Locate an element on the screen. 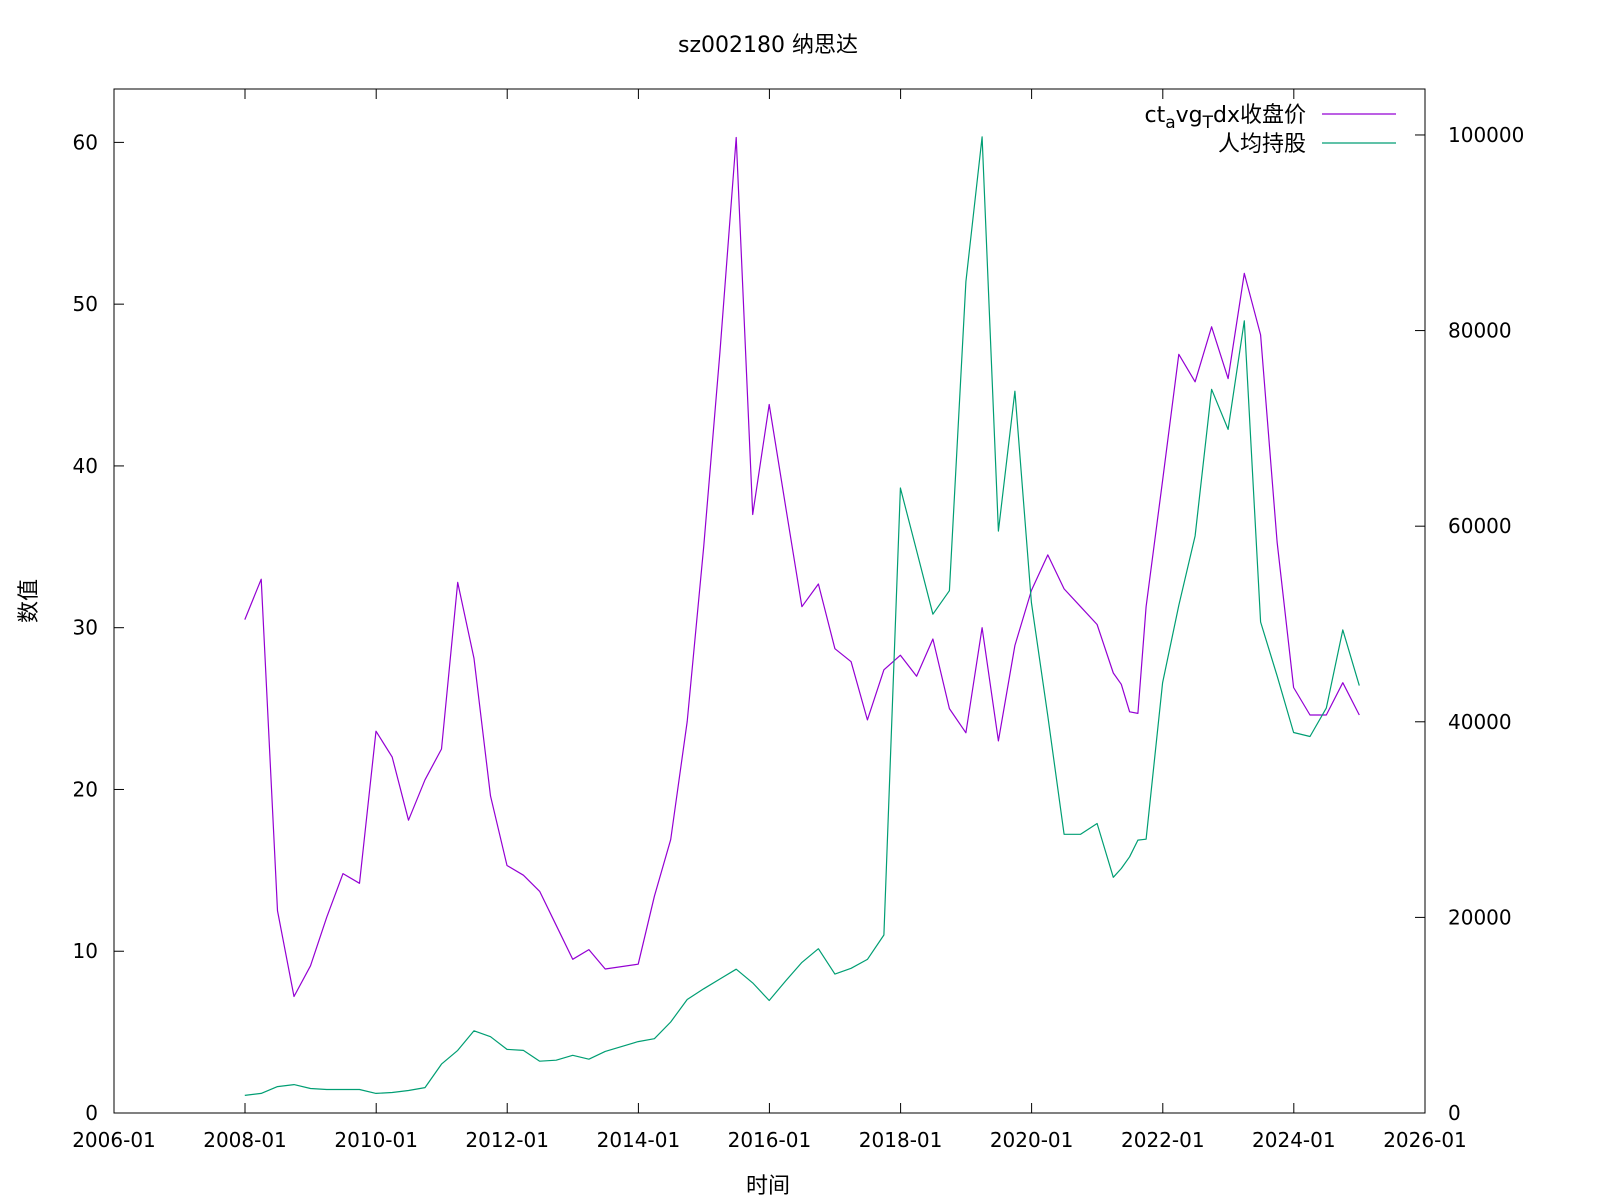 This screenshot has height=1200, width=1600. x-tick-label: 2012-01 is located at coordinates (507, 1140).